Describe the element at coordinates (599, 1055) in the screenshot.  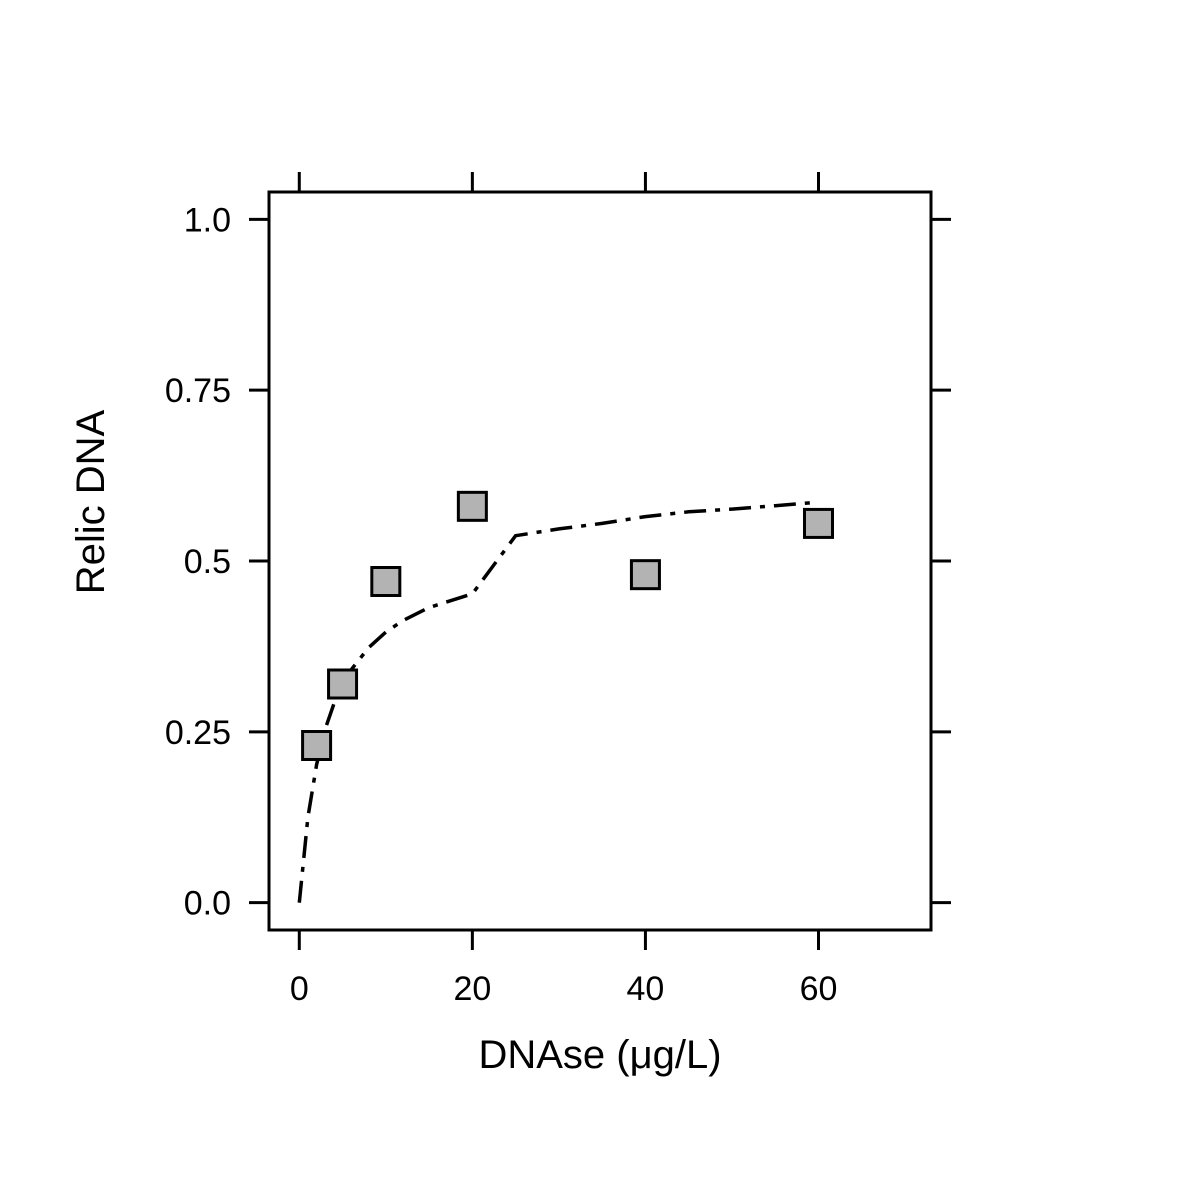
I see `x-axis-label: DNAse (μg/L)` at that location.